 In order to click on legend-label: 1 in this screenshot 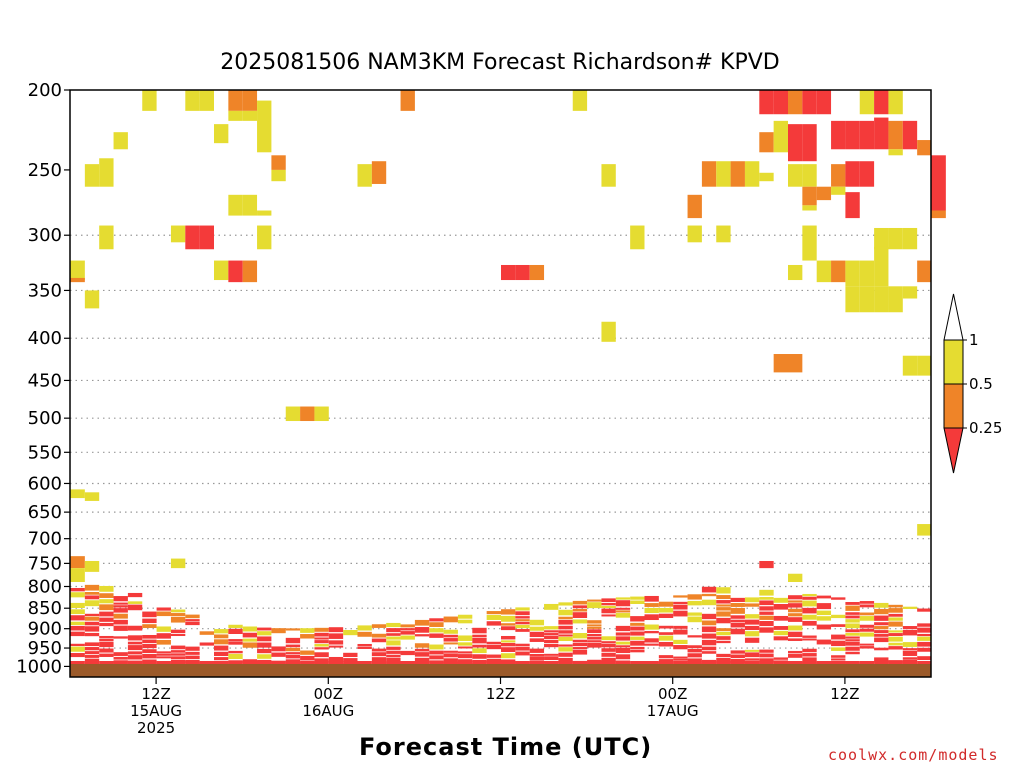, I will do `click(974, 340)`.